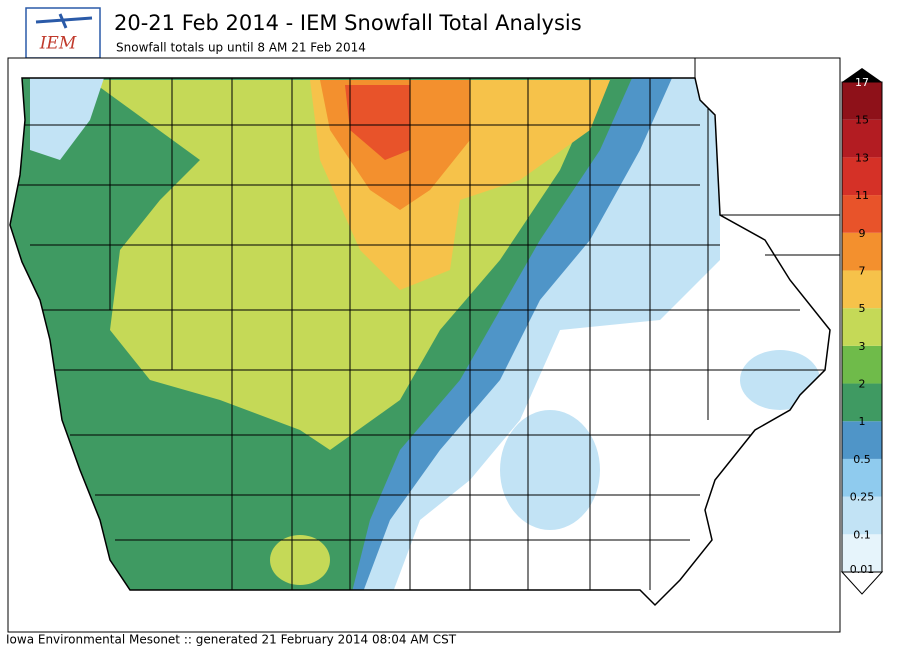  Describe the element at coordinates (862, 195) in the screenshot. I see `colorbar-label: 11` at that location.